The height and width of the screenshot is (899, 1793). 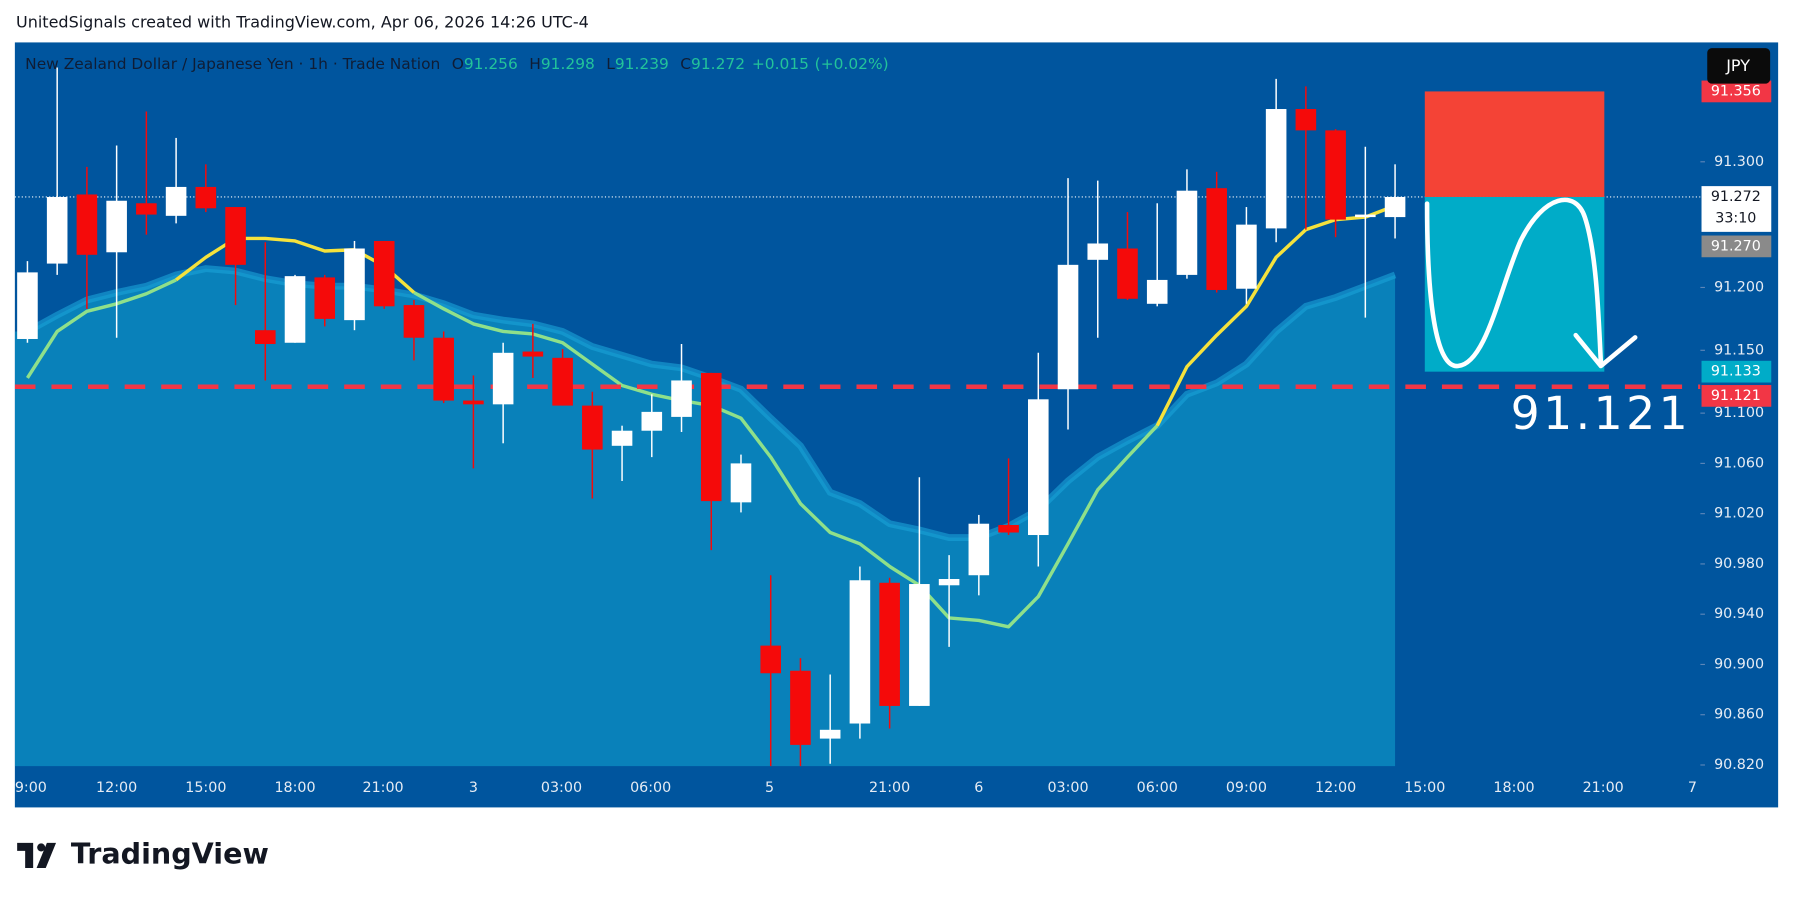 I want to click on x-tick-label: 9:00, so click(x=31, y=788).